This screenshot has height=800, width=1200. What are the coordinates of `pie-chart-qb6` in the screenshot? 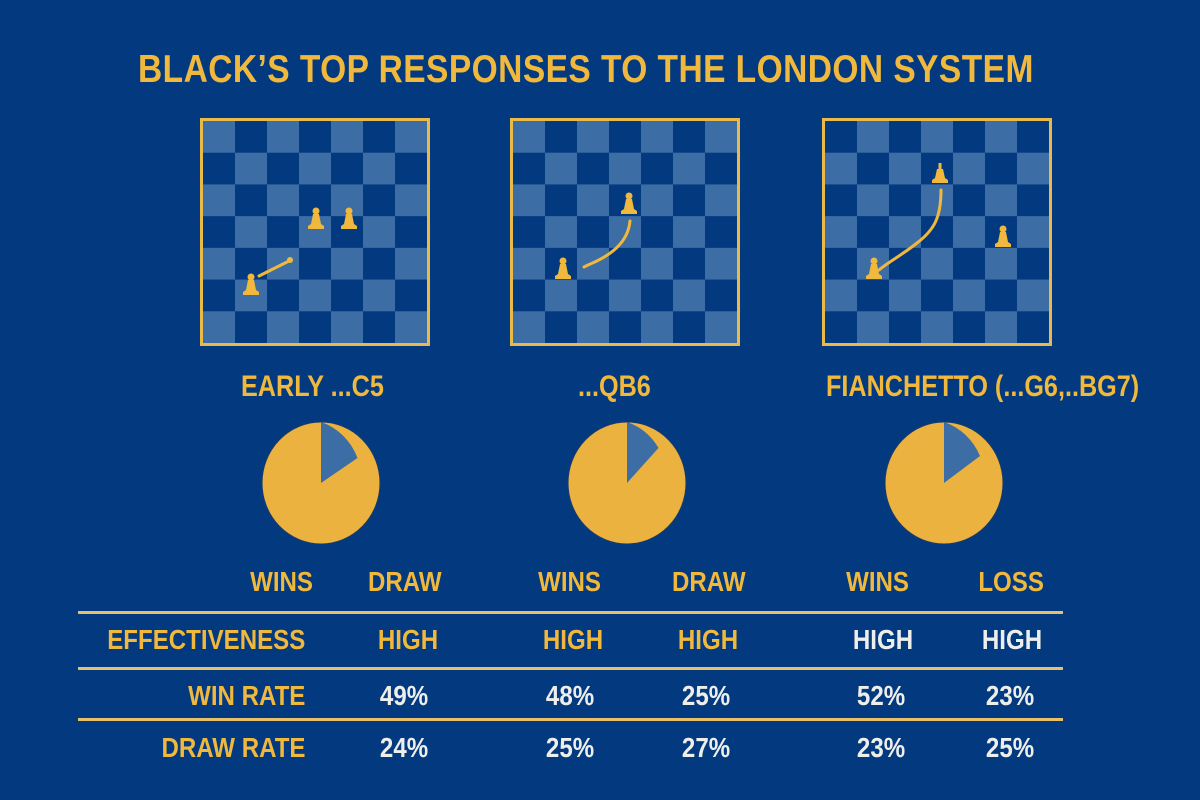 It's located at (627, 483).